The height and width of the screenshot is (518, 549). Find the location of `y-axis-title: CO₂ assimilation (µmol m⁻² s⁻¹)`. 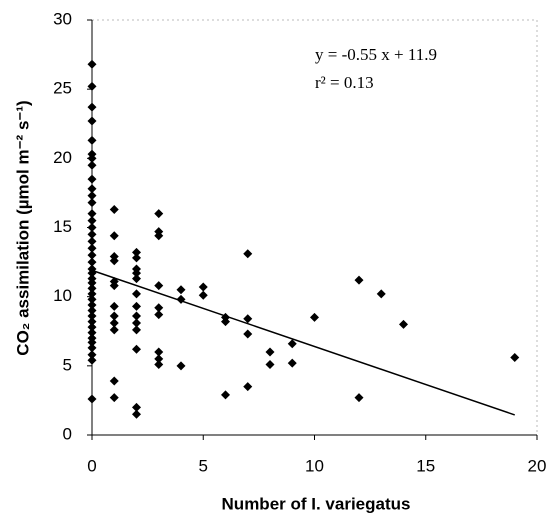

y-axis-title: CO₂ assimilation (µmol m⁻² s⁻¹) is located at coordinates (22, 227).